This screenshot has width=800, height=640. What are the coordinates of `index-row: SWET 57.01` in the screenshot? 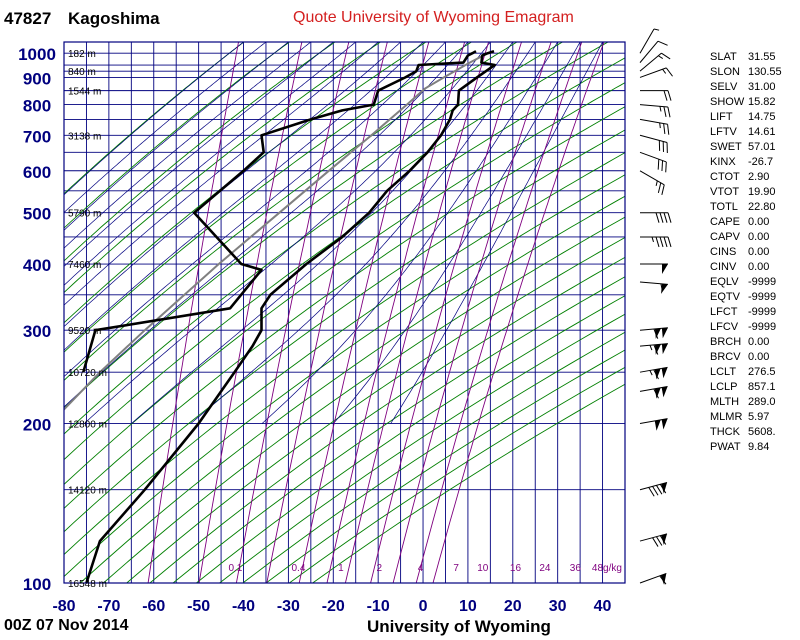 It's located at (746, 147).